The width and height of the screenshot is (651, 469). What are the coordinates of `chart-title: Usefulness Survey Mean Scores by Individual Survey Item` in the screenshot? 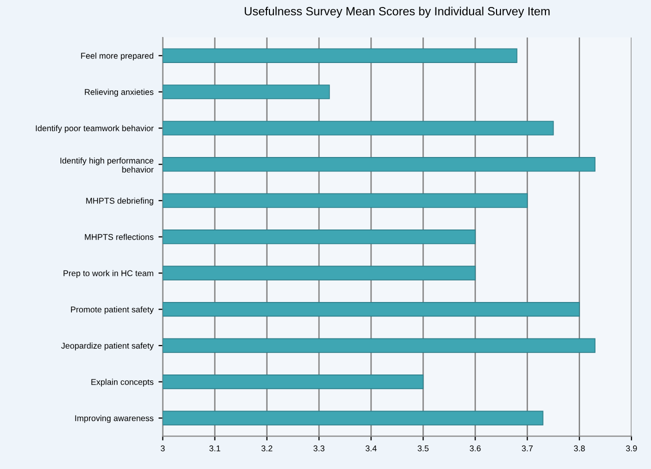 It's located at (397, 12).